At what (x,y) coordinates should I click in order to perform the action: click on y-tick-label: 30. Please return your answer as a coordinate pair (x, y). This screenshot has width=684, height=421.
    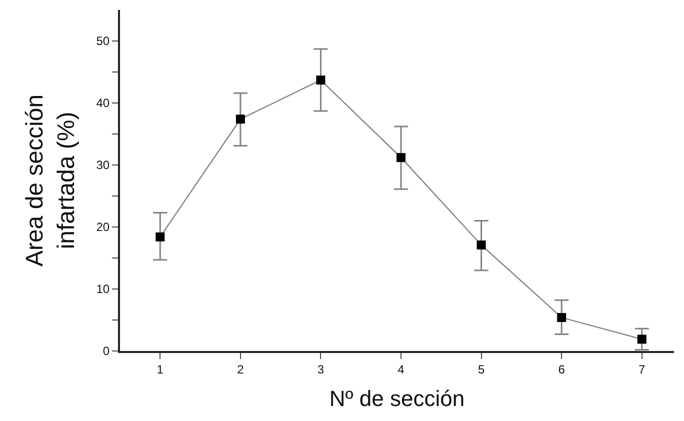
    Looking at the image, I should click on (103, 165).